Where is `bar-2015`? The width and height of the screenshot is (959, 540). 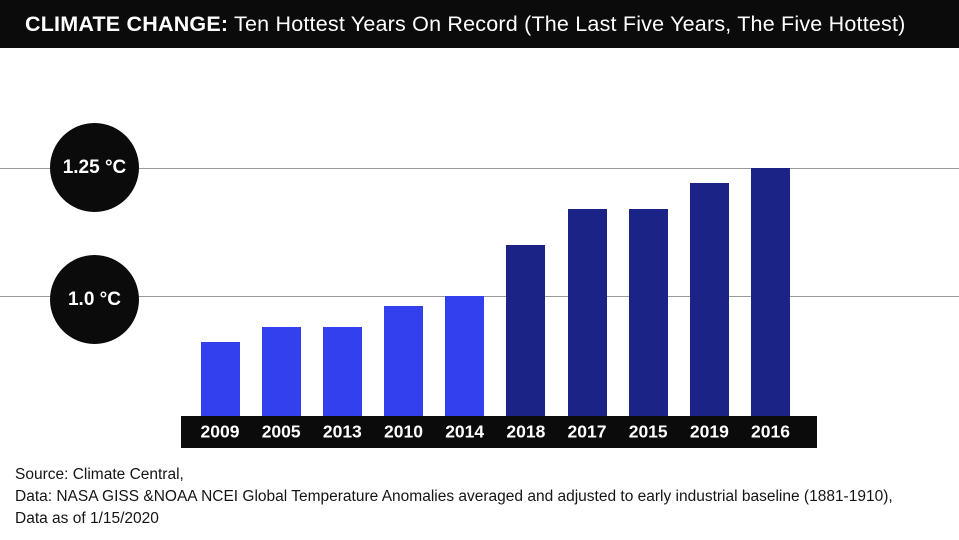 bar-2015 is located at coordinates (648, 312).